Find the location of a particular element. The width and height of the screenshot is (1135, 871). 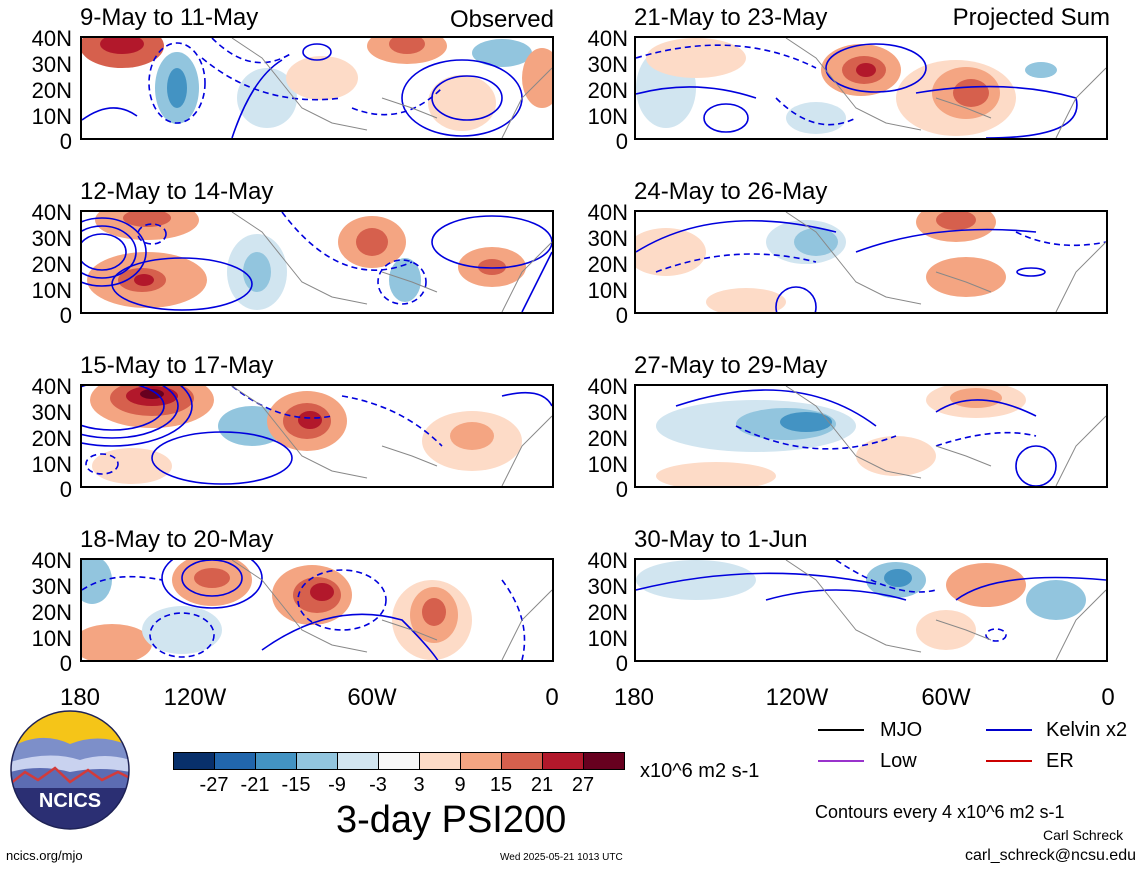

legend-line-mjo is located at coordinates (841, 730).